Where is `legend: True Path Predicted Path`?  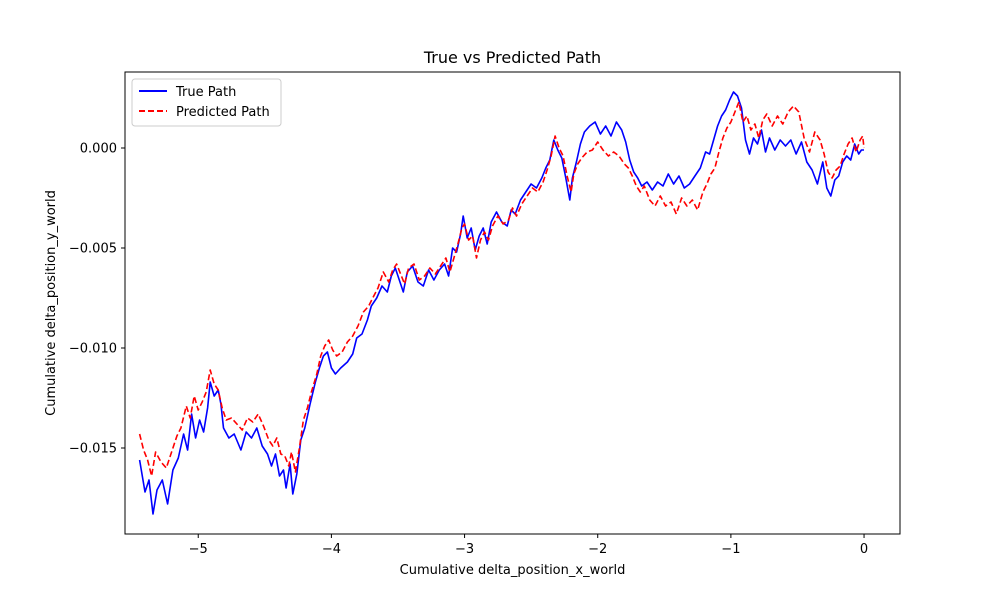 legend: True Path Predicted Path is located at coordinates (206, 102).